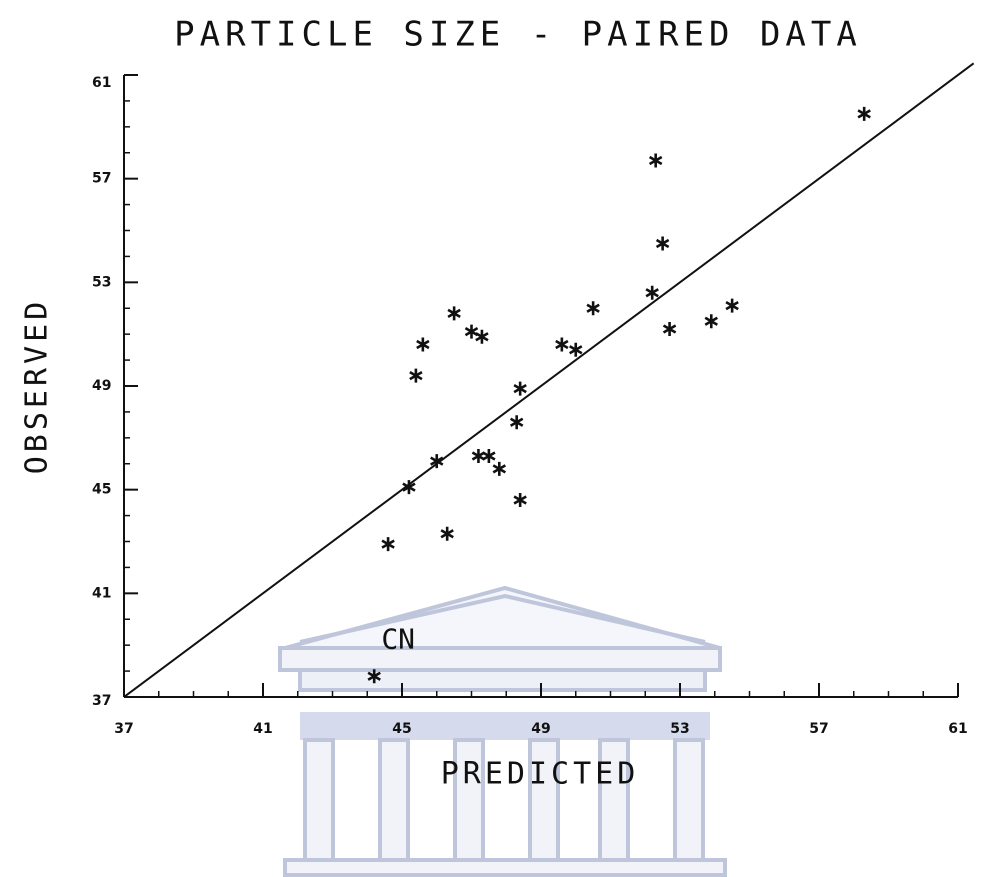  Describe the element at coordinates (540, 729) in the screenshot. I see `x-tick-label: 49` at that location.